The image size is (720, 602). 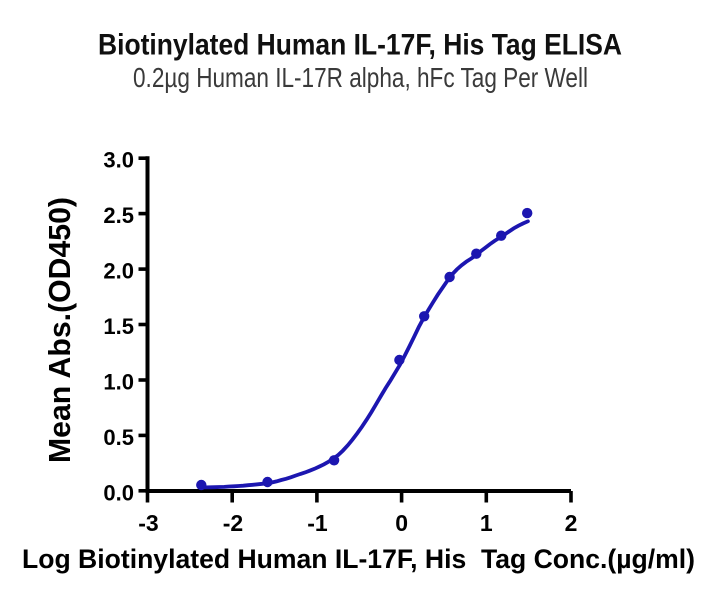 What do you see at coordinates (360, 44) in the screenshot?
I see `svg-text:Biotinylated Human IL-17F, His: Biotinylated Human IL-17F, His Tag ELISA` at bounding box center [360, 44].